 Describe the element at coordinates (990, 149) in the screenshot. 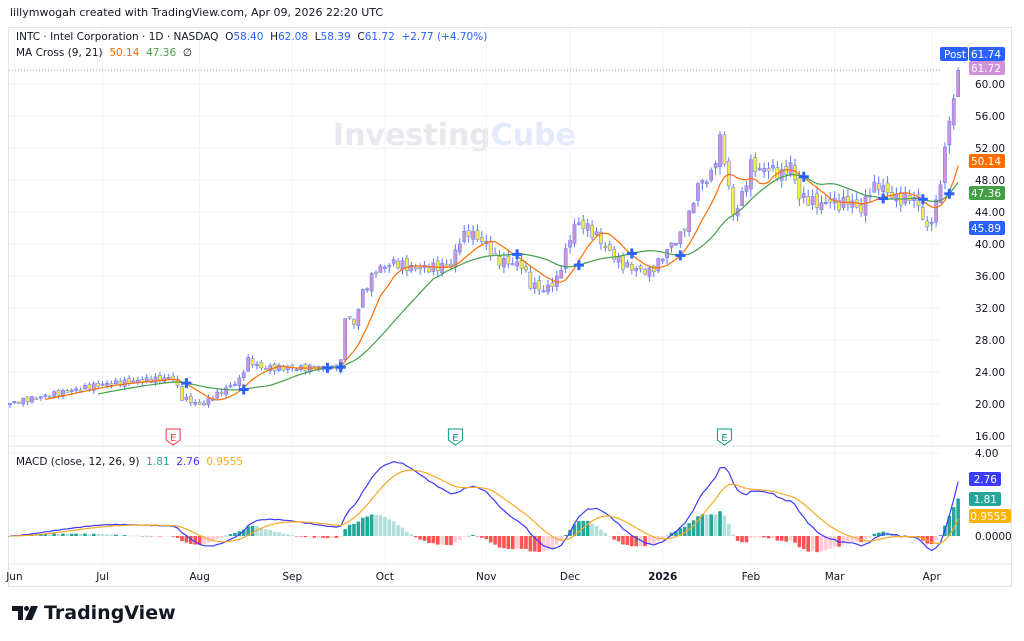

I see `price-axis-label: 52.00` at that location.